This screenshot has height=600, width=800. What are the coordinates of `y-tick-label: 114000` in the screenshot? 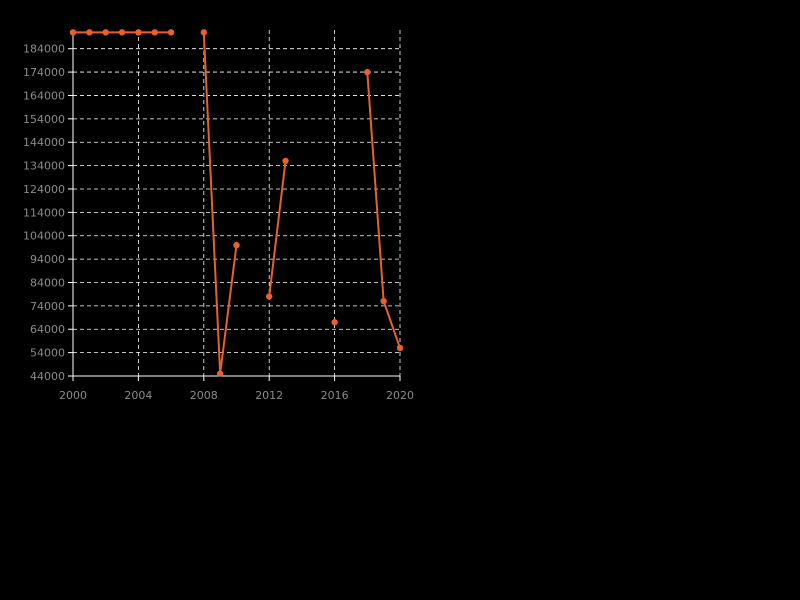 It's located at (44, 212).